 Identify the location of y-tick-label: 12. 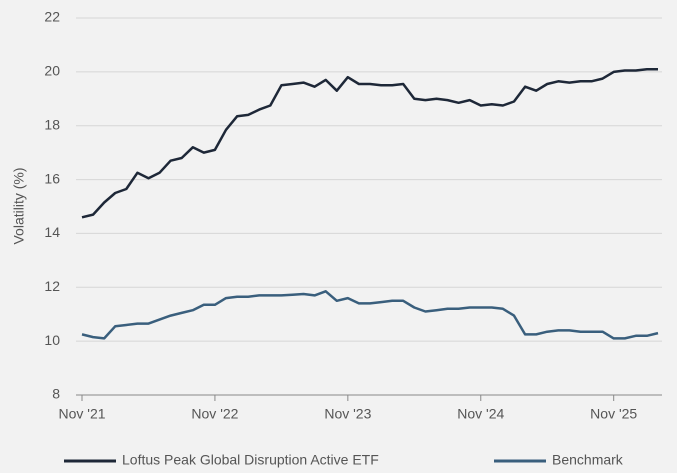
(52, 286).